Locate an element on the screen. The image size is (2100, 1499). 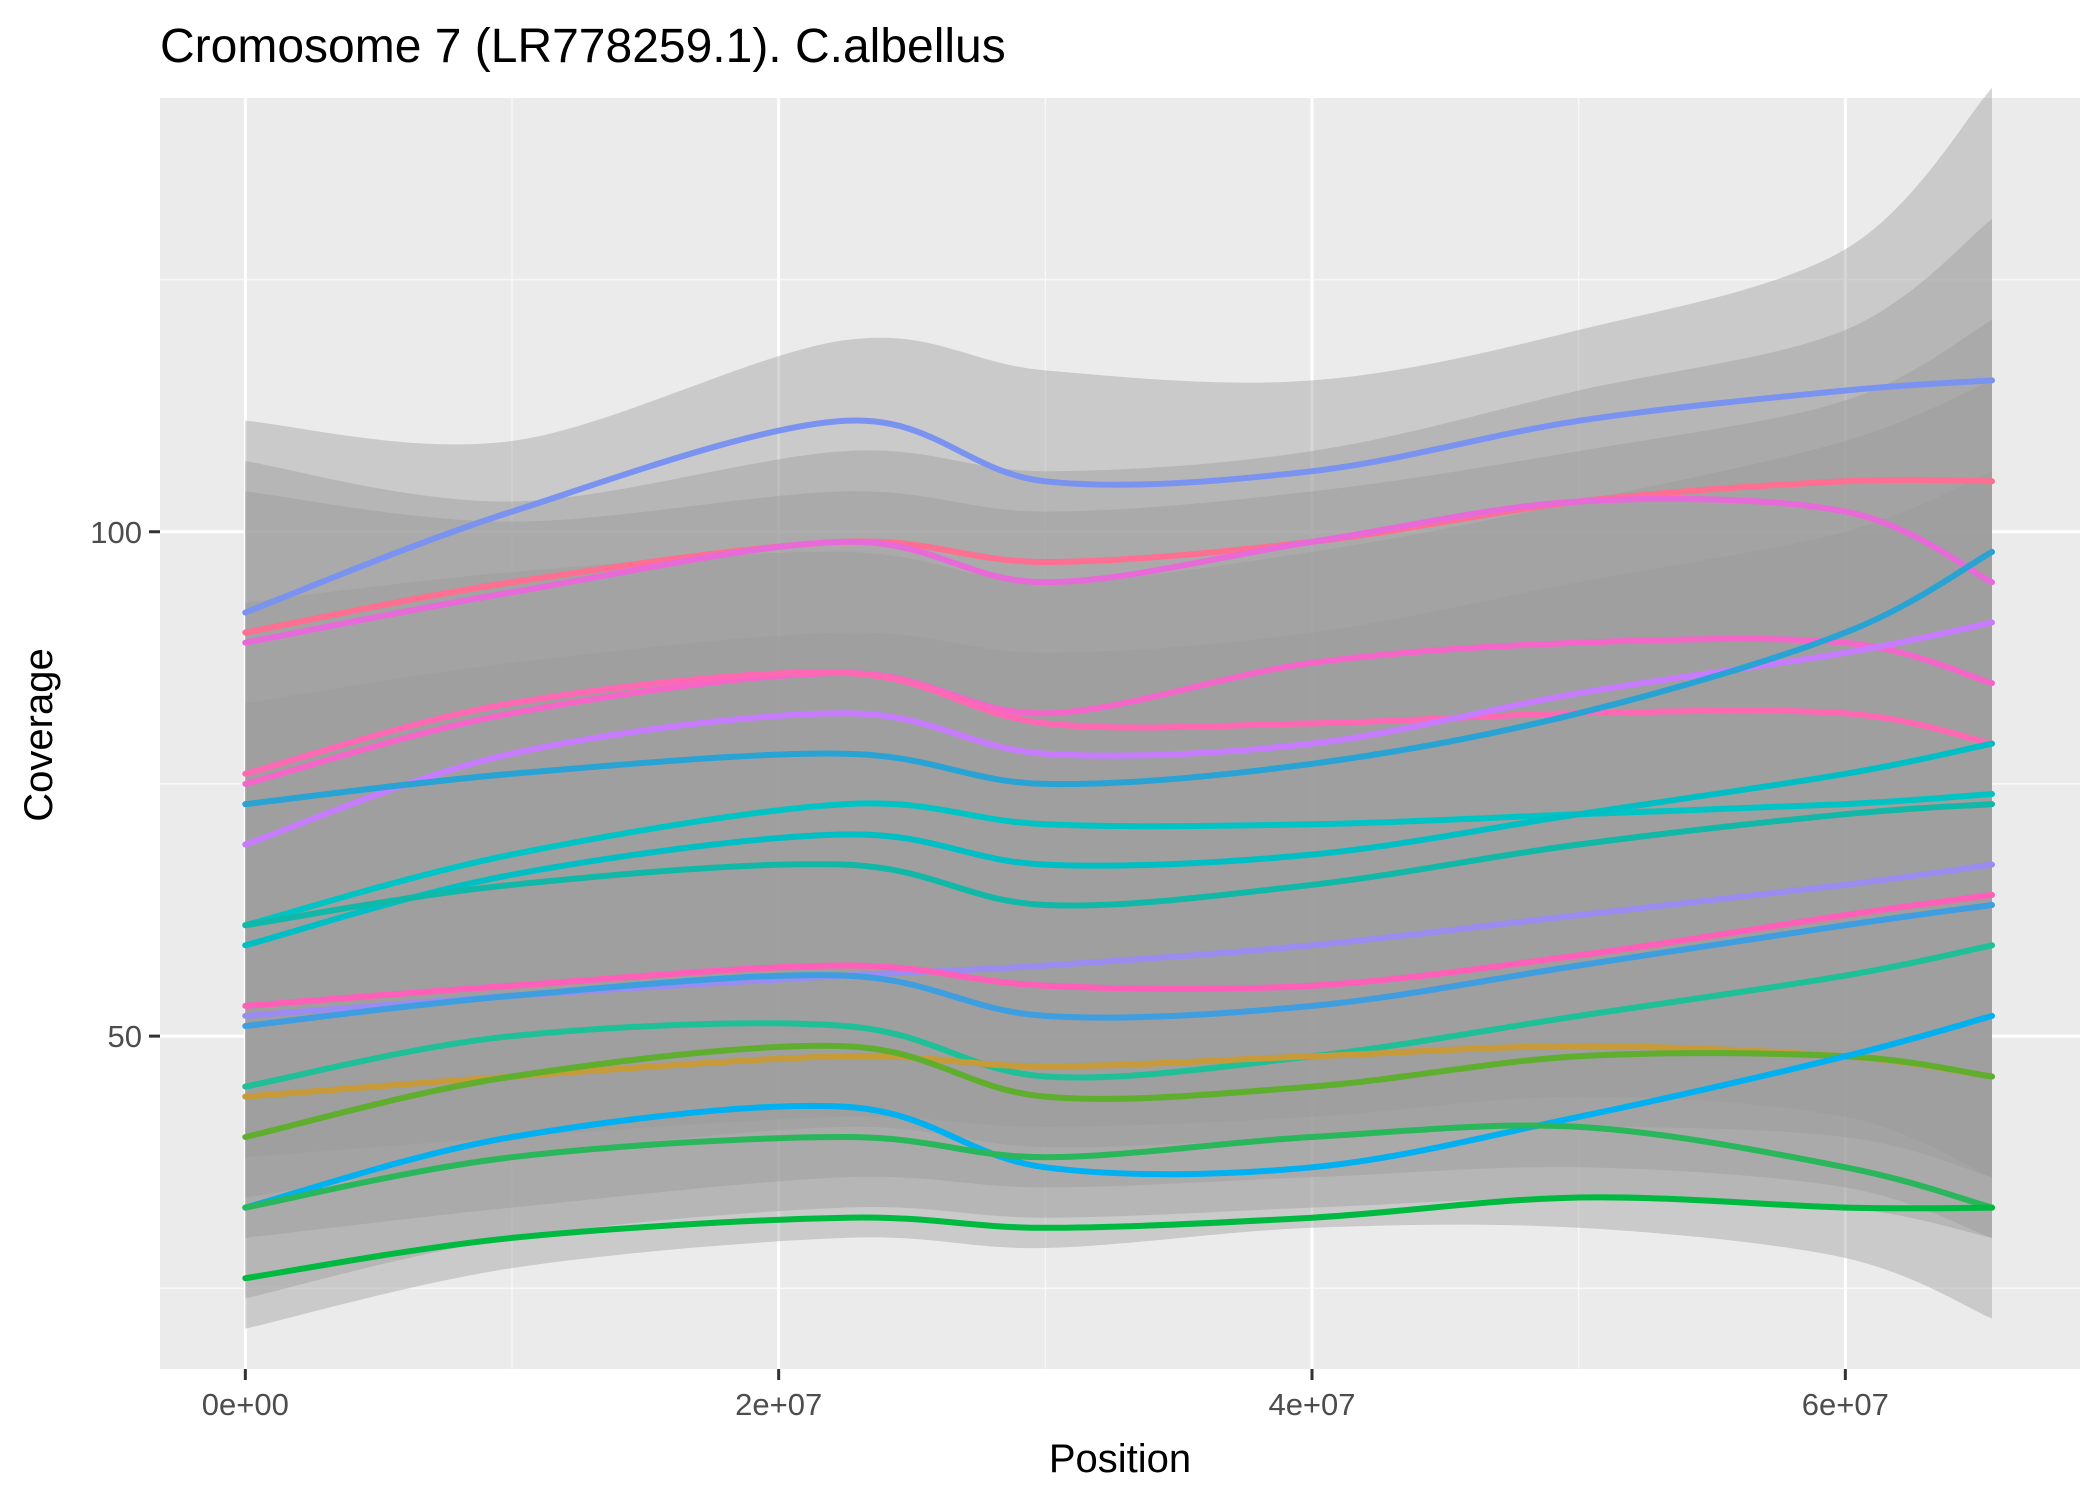
y-tick-label: 50 is located at coordinates (125, 1036).